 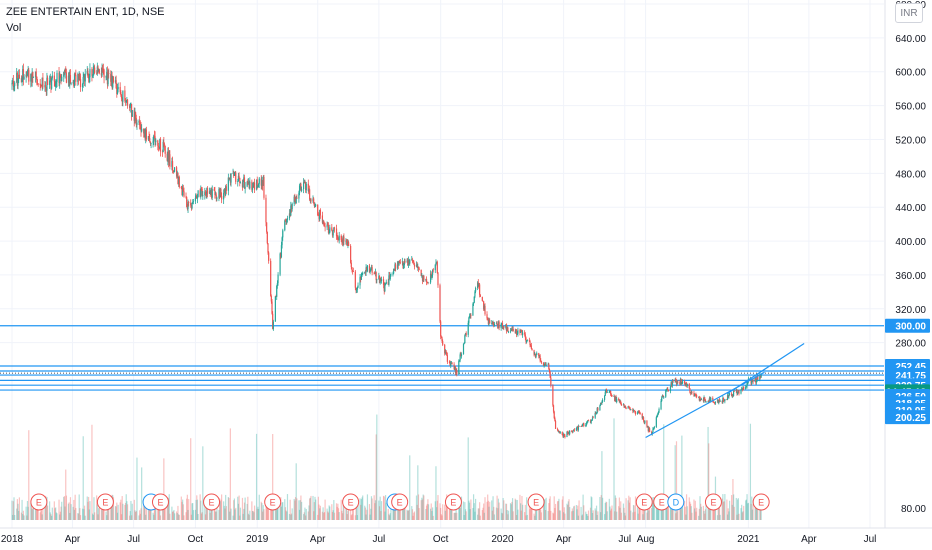 I want to click on volume-indicator-label: Vol, so click(x=14, y=28).